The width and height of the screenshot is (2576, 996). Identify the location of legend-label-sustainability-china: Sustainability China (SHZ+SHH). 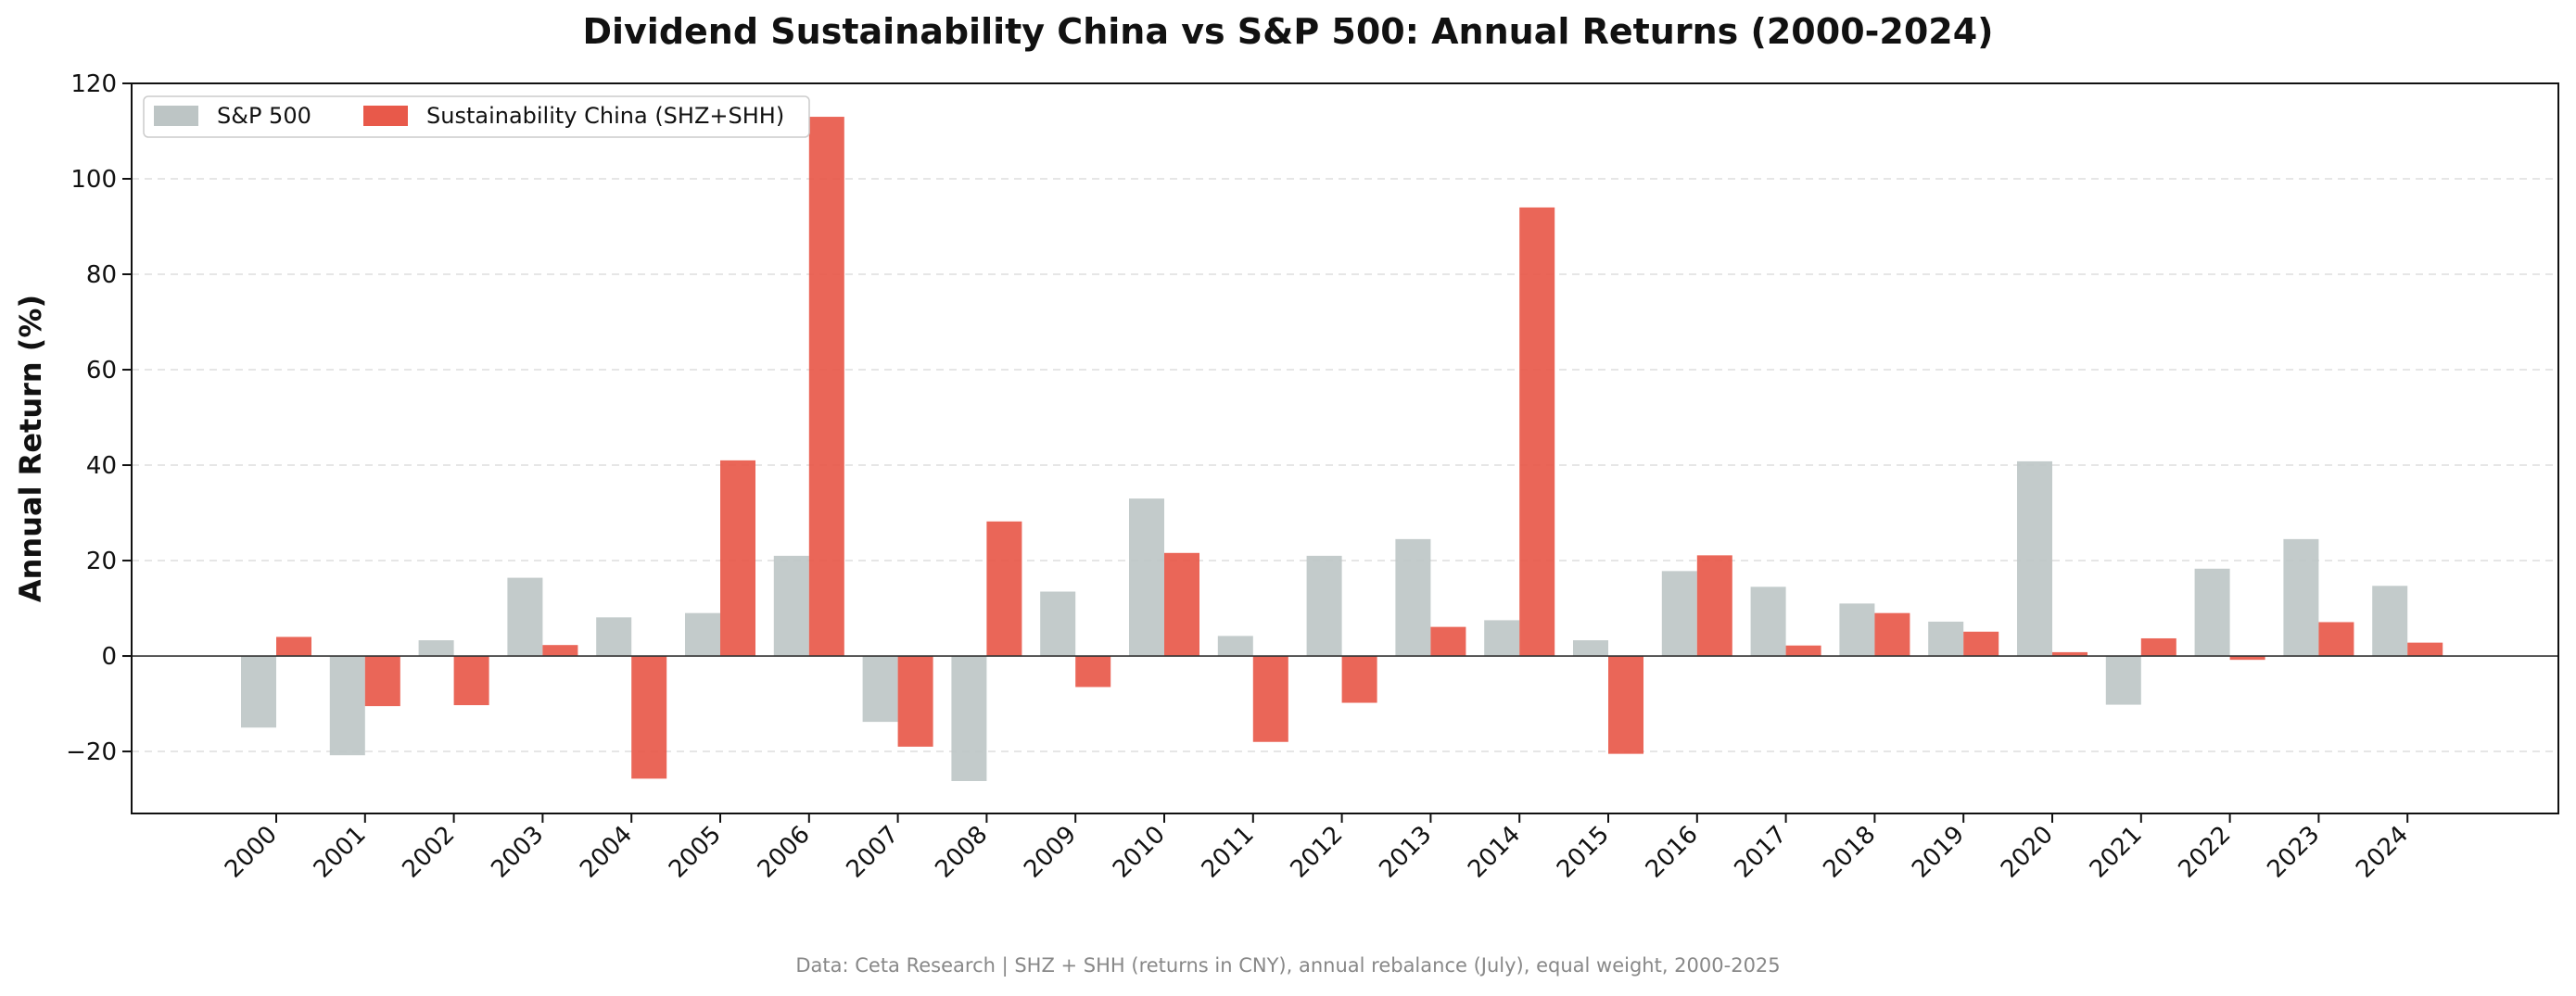
(605, 116).